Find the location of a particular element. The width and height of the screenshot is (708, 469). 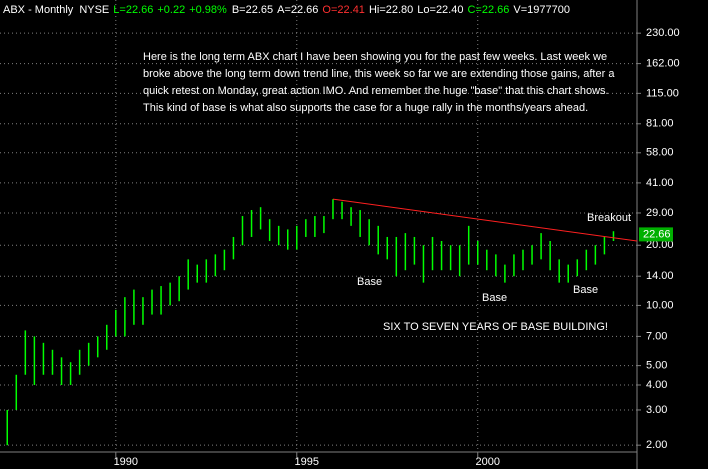

last-value-box is located at coordinates (656, 234).